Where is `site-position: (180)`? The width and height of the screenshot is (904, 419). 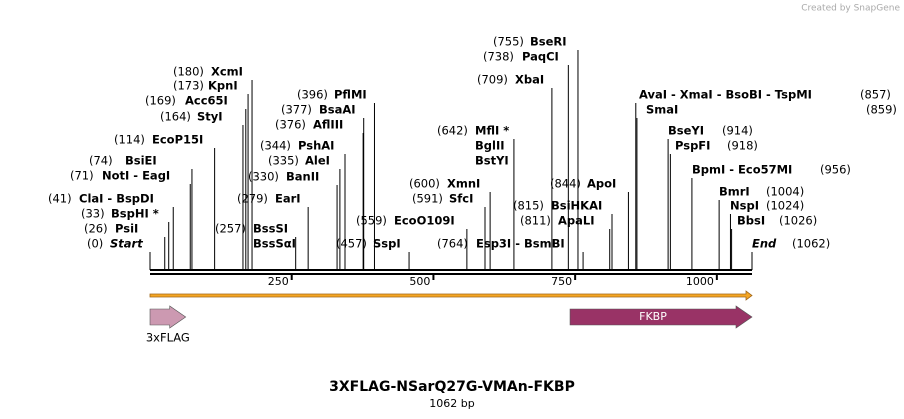
site-position: (180) is located at coordinates (188, 72).